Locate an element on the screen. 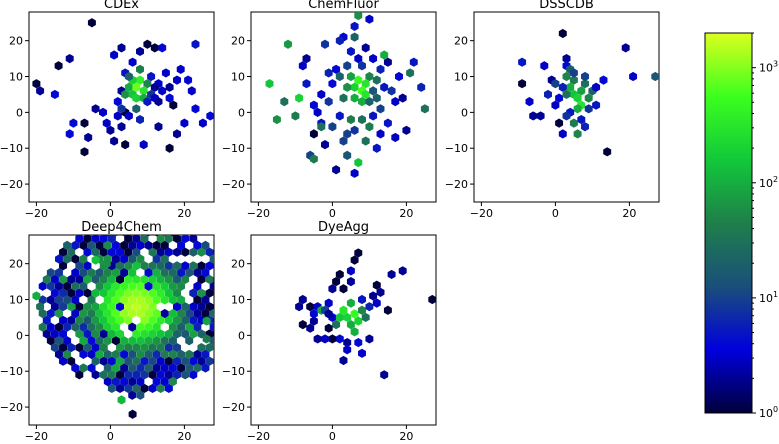 The width and height of the screenshot is (779, 444). y-tick-label: 20 is located at coordinates (16, 264).